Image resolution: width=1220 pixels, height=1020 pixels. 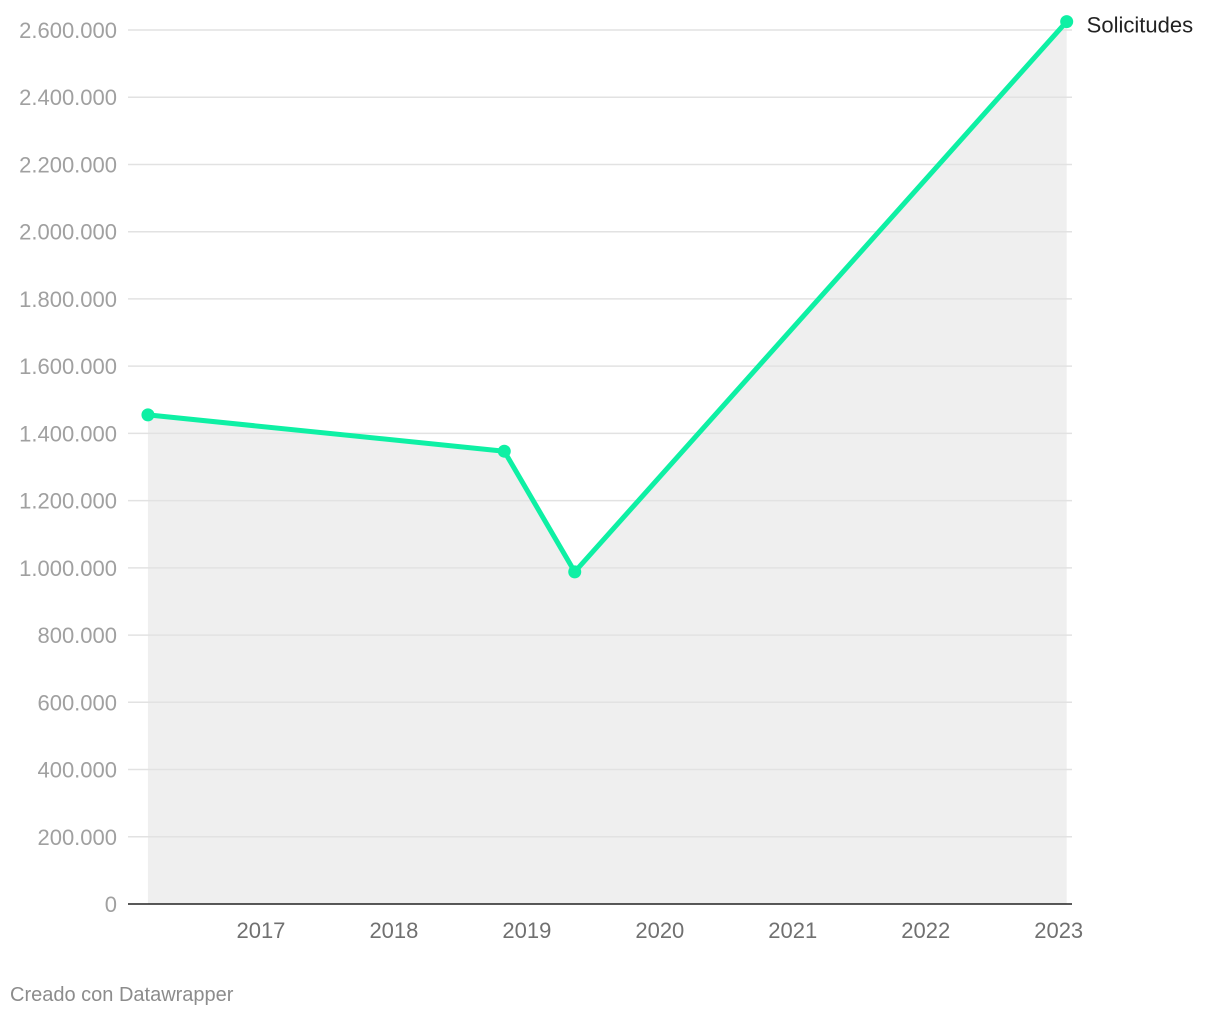 What do you see at coordinates (68, 433) in the screenshot?
I see `y-tick-label: 1.400.000` at bounding box center [68, 433].